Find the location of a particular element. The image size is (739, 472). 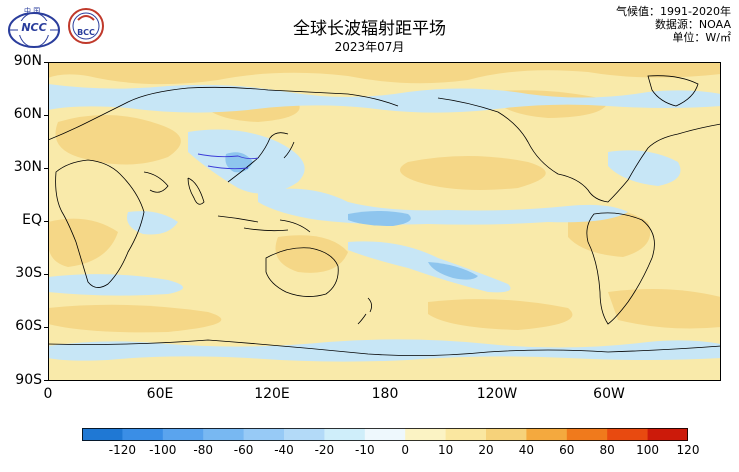

lon-label-60e: 60E is located at coordinates (160, 394).